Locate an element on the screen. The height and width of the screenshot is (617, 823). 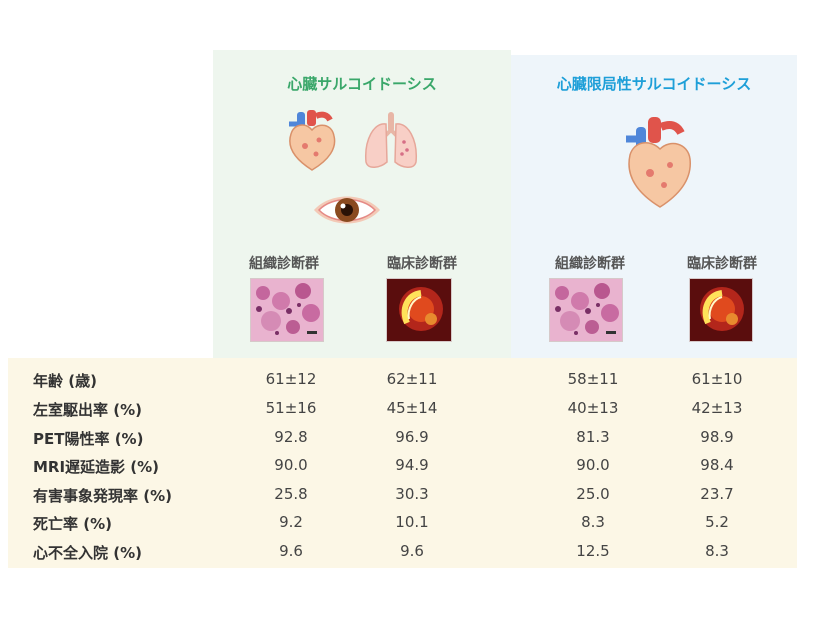
table-cell: 9.2 is located at coordinates (291, 522).